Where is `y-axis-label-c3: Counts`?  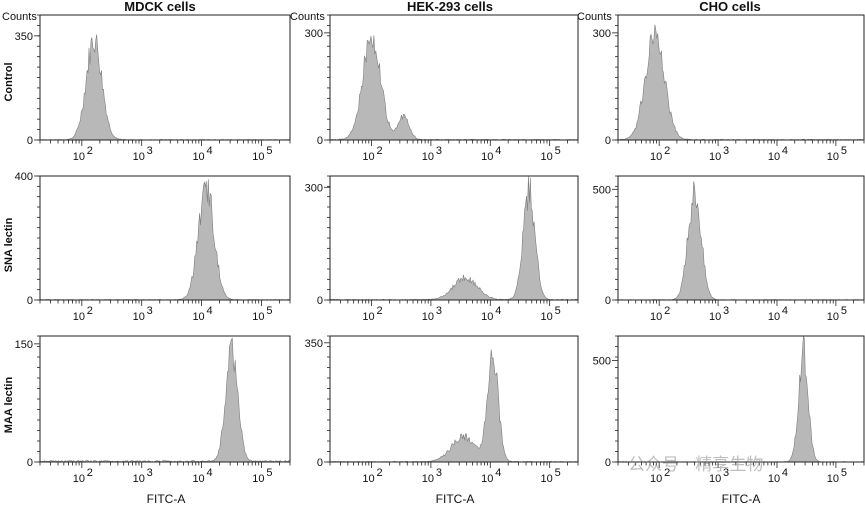 y-axis-label-c3: Counts is located at coordinates (594, 17).